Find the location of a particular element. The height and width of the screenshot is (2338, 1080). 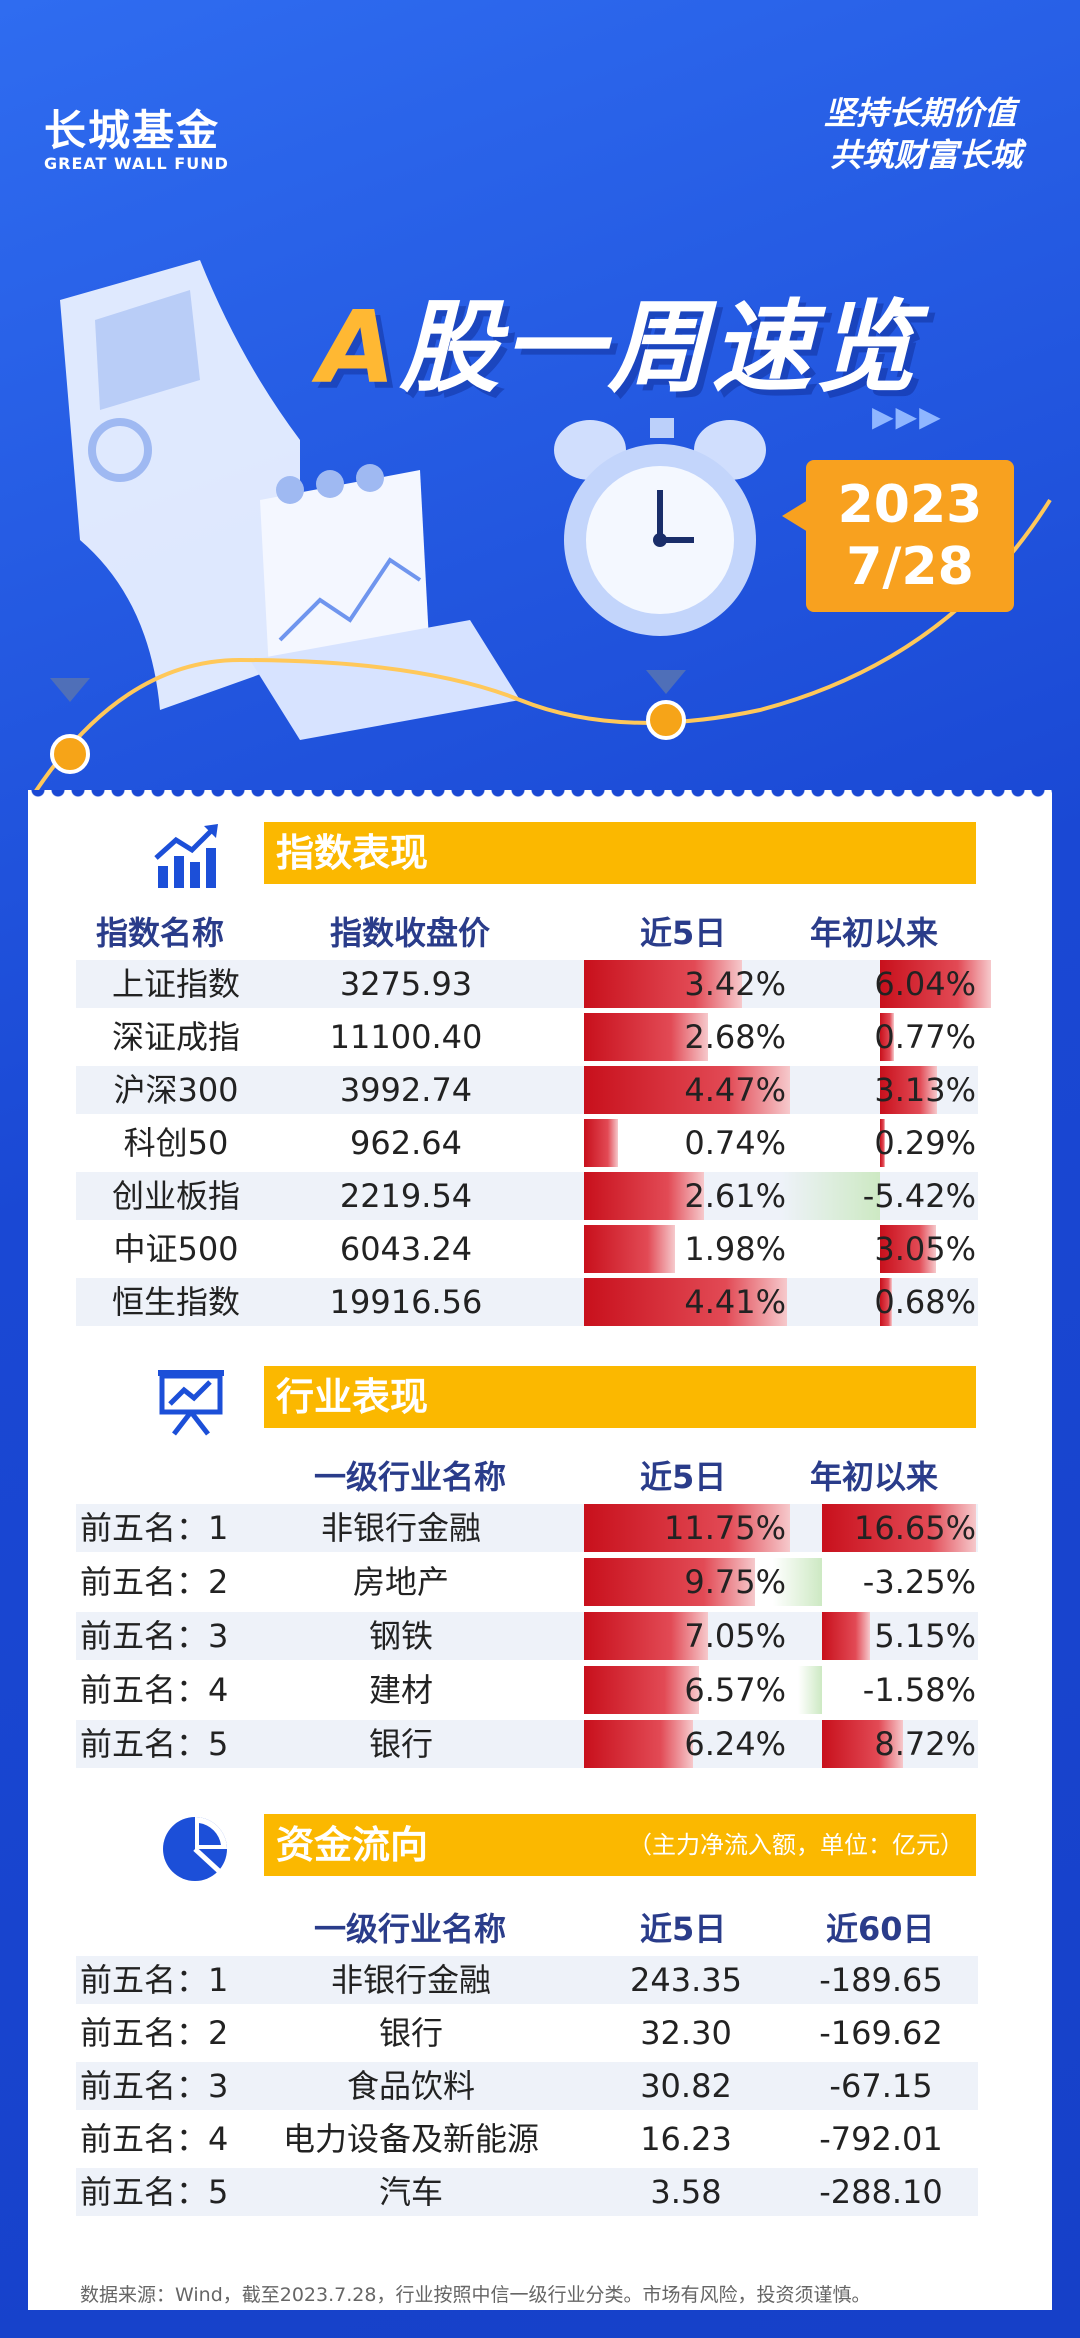

close-price: 19916.56 is located at coordinates (406, 1302).